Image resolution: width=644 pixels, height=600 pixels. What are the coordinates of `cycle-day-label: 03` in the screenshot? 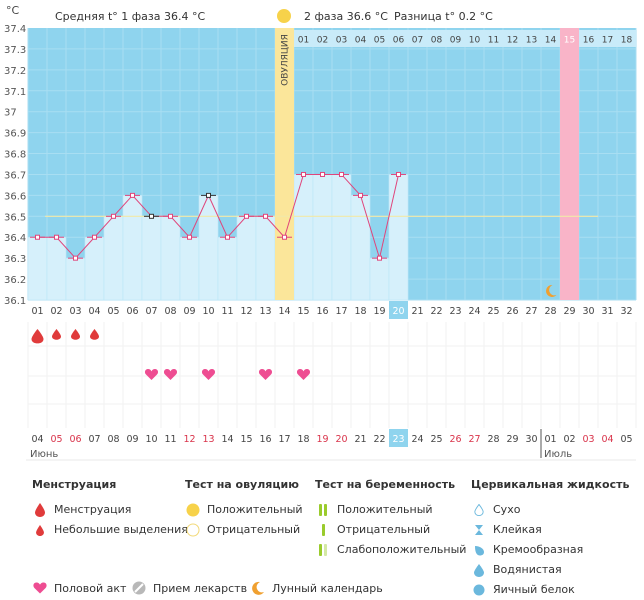 It's located at (75, 311).